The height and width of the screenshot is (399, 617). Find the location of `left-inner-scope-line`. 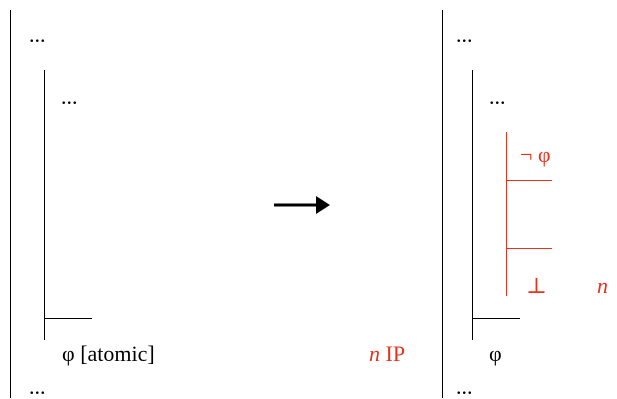

left-inner-scope-line is located at coordinates (44, 205).